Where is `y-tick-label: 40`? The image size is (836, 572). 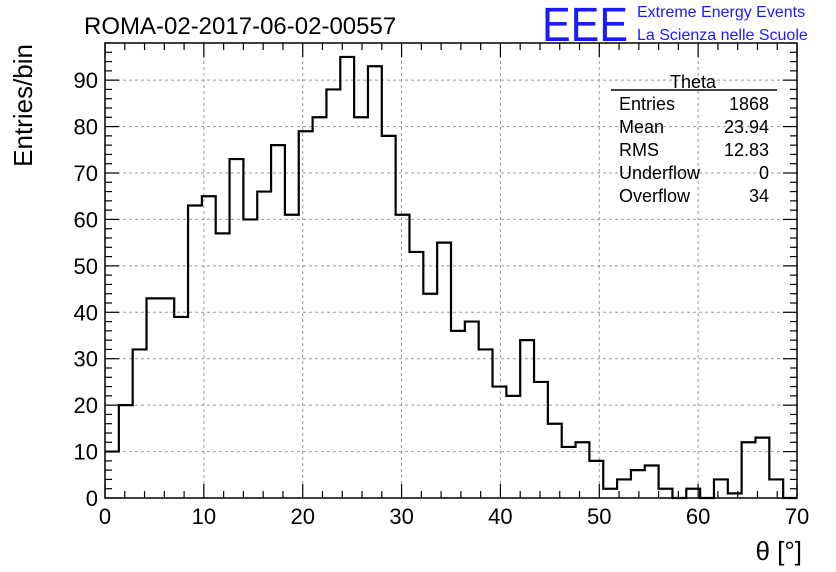 y-tick-label: 40 is located at coordinates (86, 312).